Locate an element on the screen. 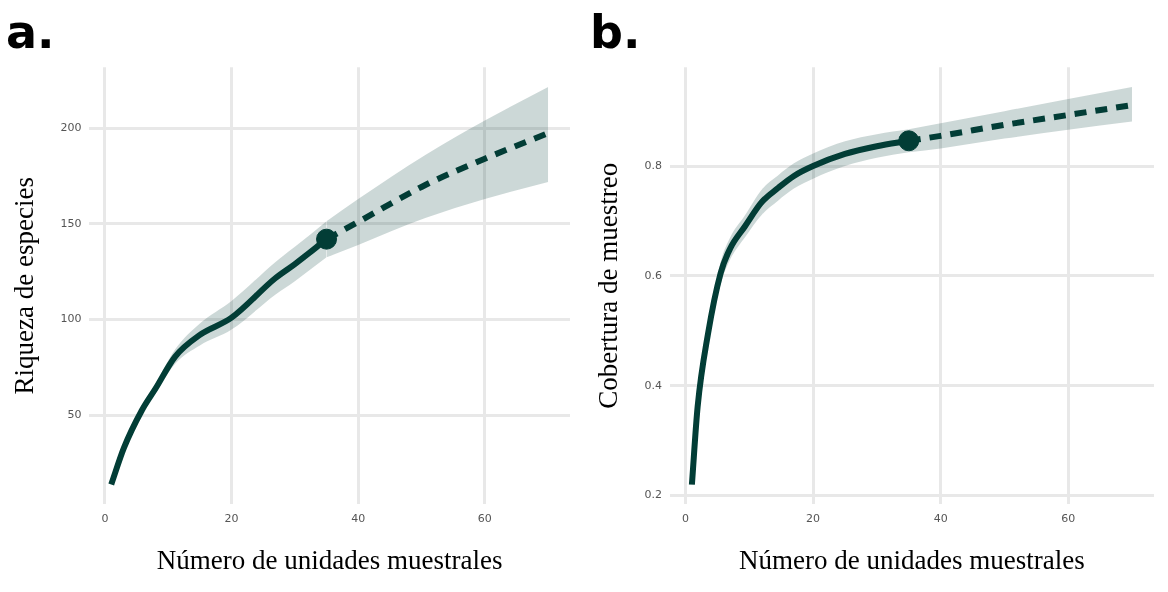 The width and height of the screenshot is (1168, 592). y-tick-label: 100 is located at coordinates (71, 319).